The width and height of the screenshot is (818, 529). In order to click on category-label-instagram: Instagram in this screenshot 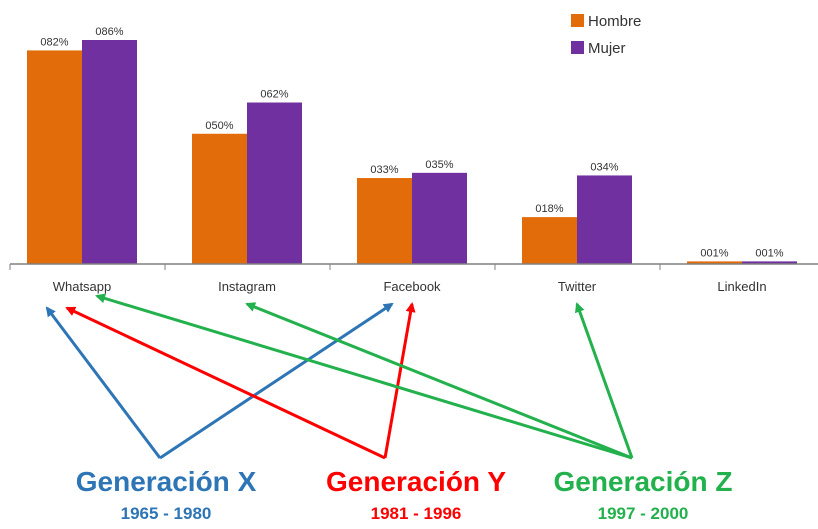, I will do `click(247, 286)`.